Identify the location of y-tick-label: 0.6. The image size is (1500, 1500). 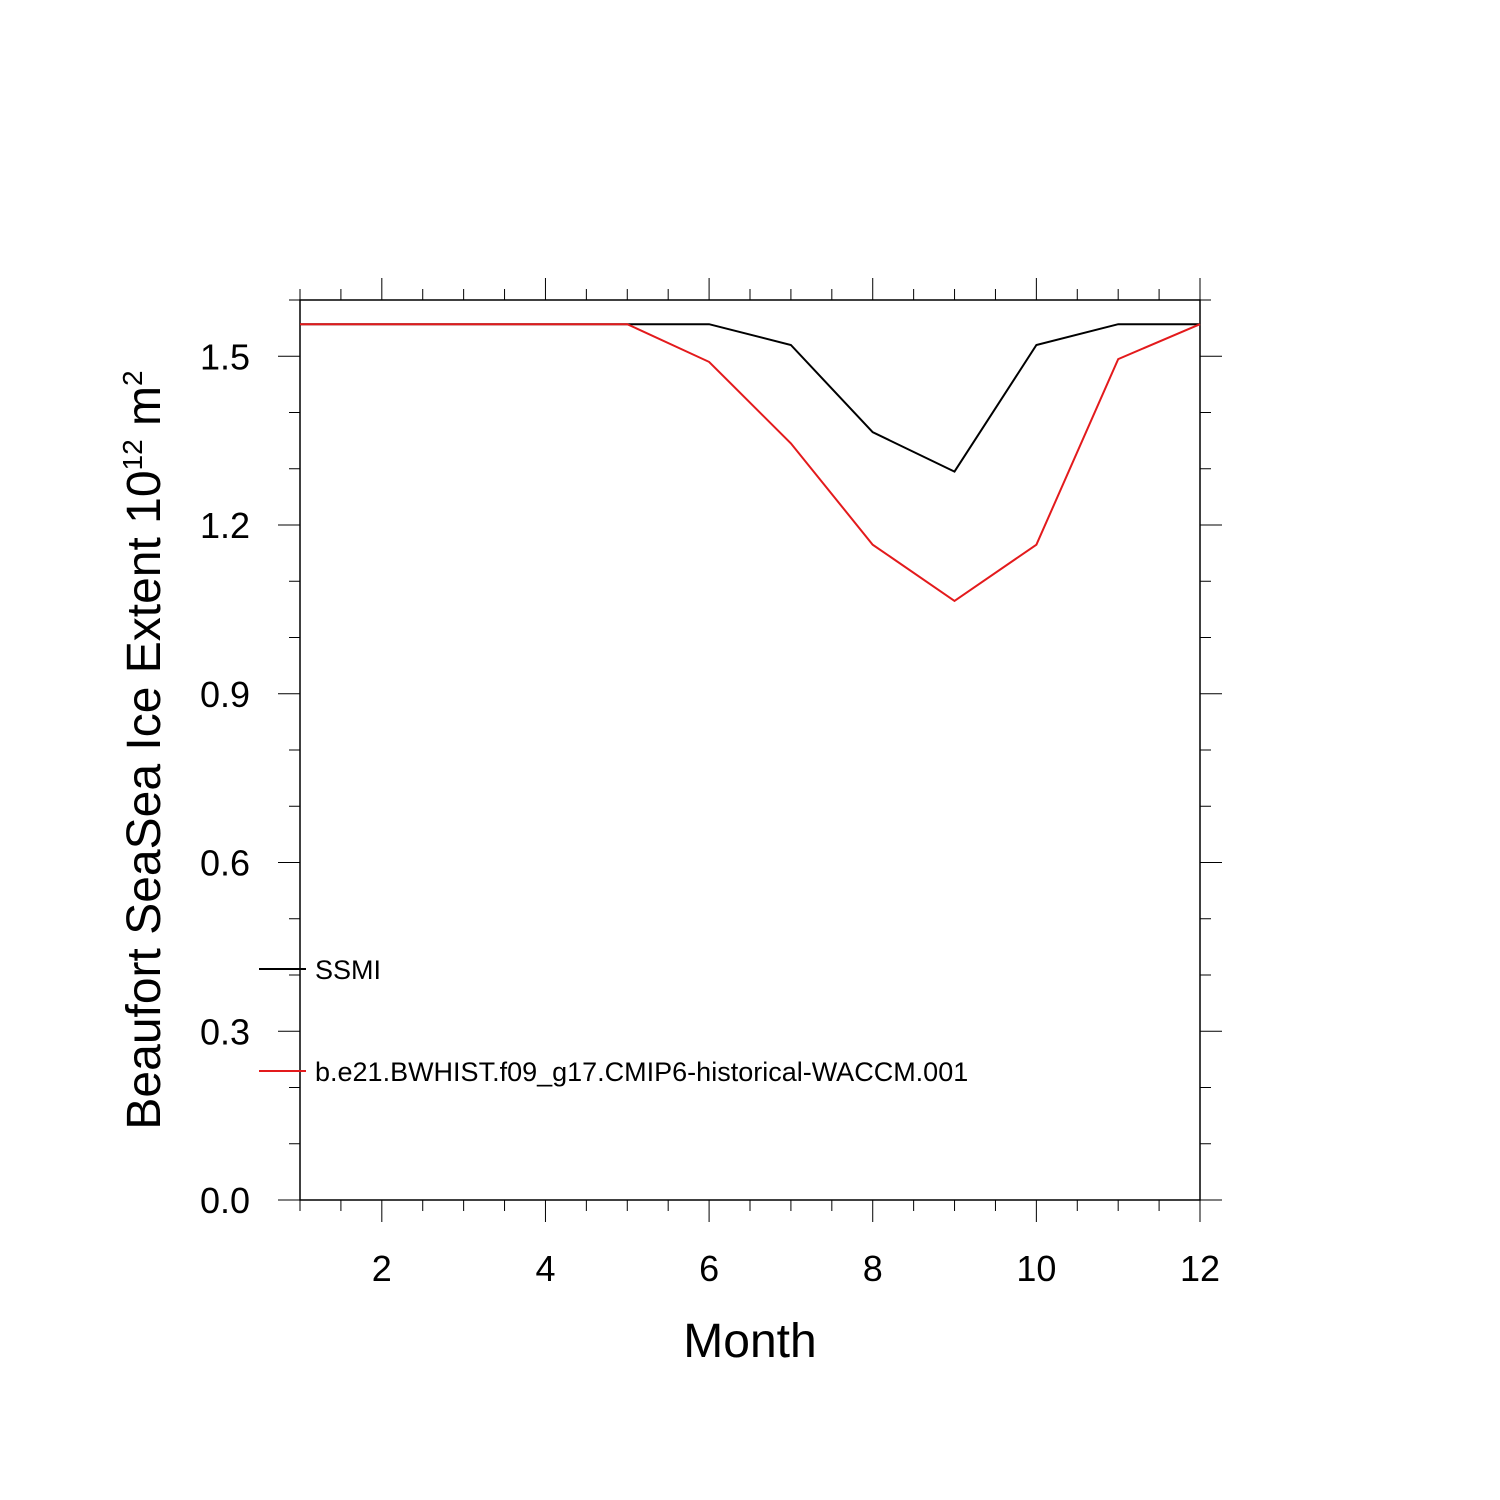
(225, 863).